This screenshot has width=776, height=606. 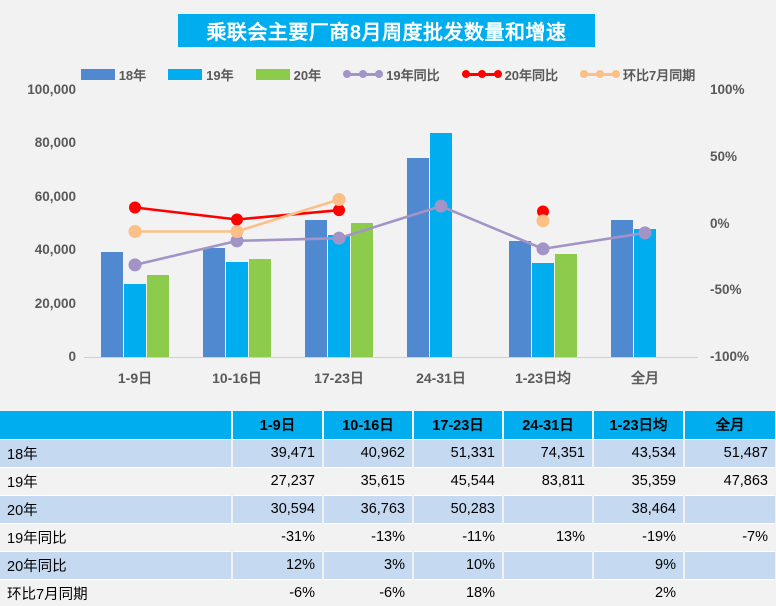 I want to click on y-axis-right-tick: 100%, so click(x=727, y=89).